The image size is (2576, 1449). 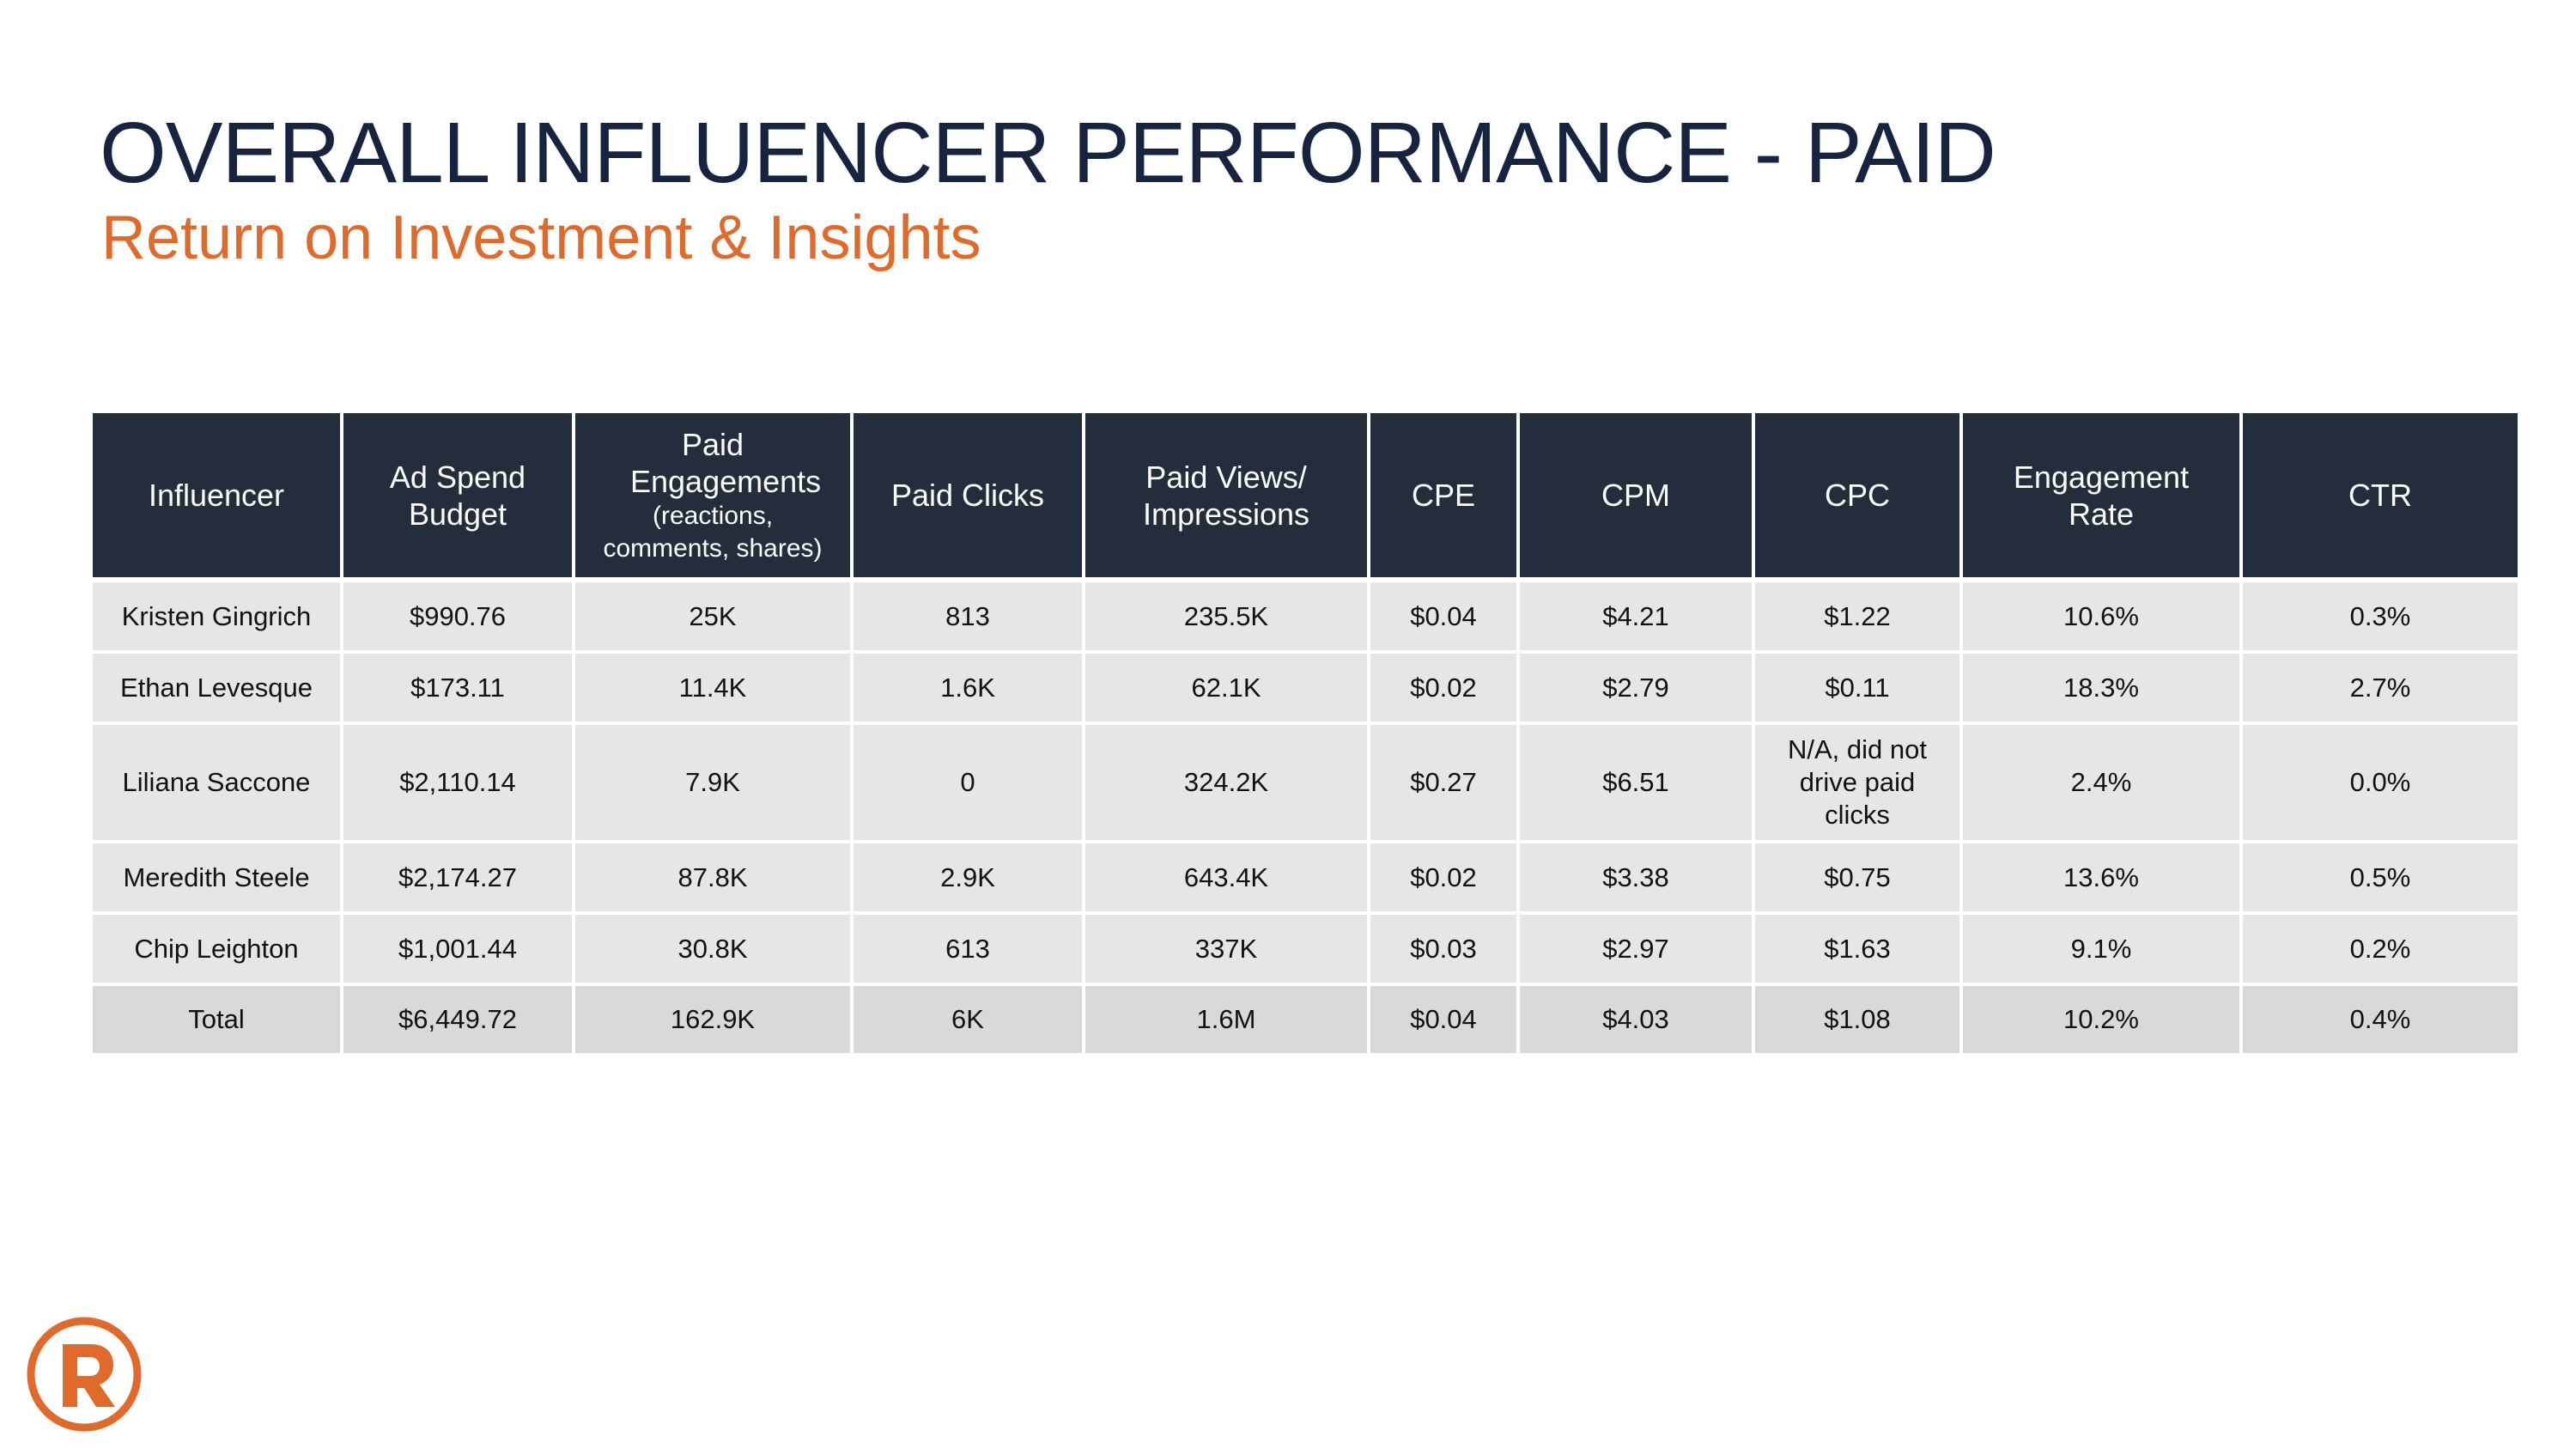 What do you see at coordinates (218, 950) in the screenshot?
I see `cell-influencer: Chip Leighton` at bounding box center [218, 950].